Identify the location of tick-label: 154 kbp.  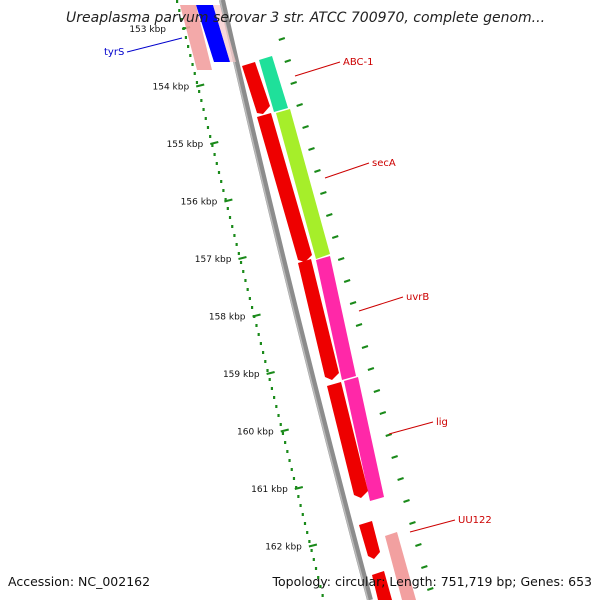
(171, 88).